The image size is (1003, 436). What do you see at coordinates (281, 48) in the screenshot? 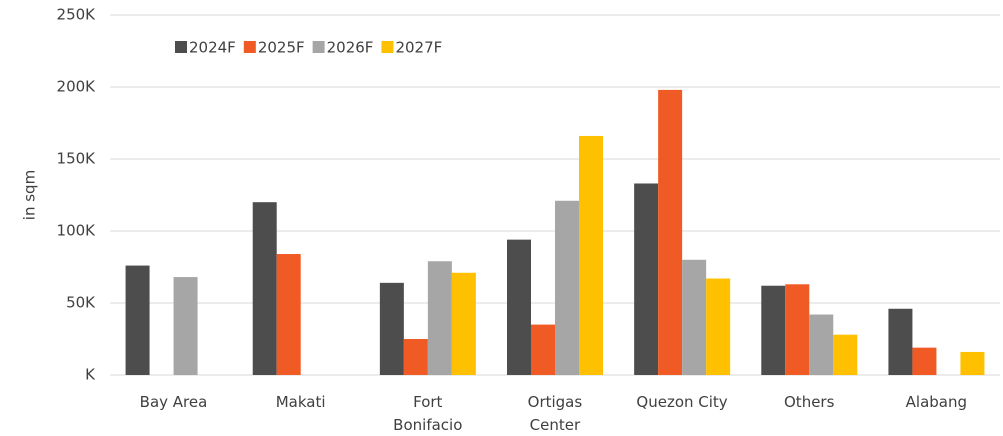
I see `legend-label: 2025F` at bounding box center [281, 48].